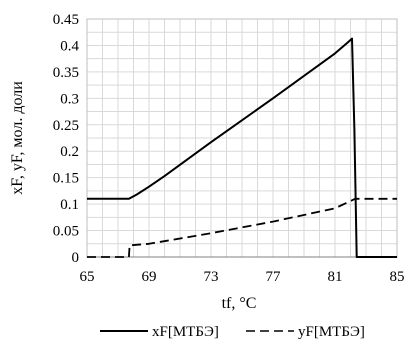 This screenshot has height=345, width=406. Describe the element at coordinates (66, 126) in the screenshot. I see `y-tick-label: 0.25` at that location.